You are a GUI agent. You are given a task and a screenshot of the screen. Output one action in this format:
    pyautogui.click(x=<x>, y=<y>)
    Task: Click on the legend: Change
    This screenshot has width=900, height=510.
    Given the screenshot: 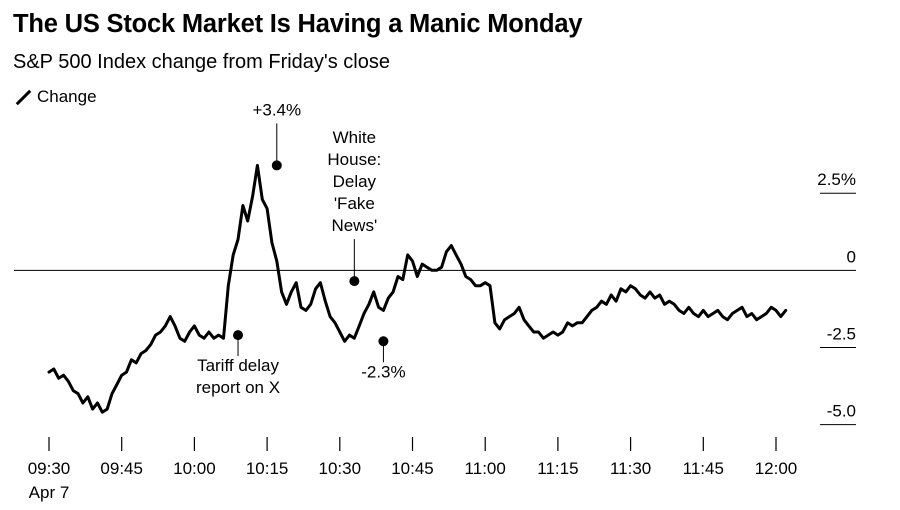 What is the action you would take?
    pyautogui.click(x=55, y=97)
    